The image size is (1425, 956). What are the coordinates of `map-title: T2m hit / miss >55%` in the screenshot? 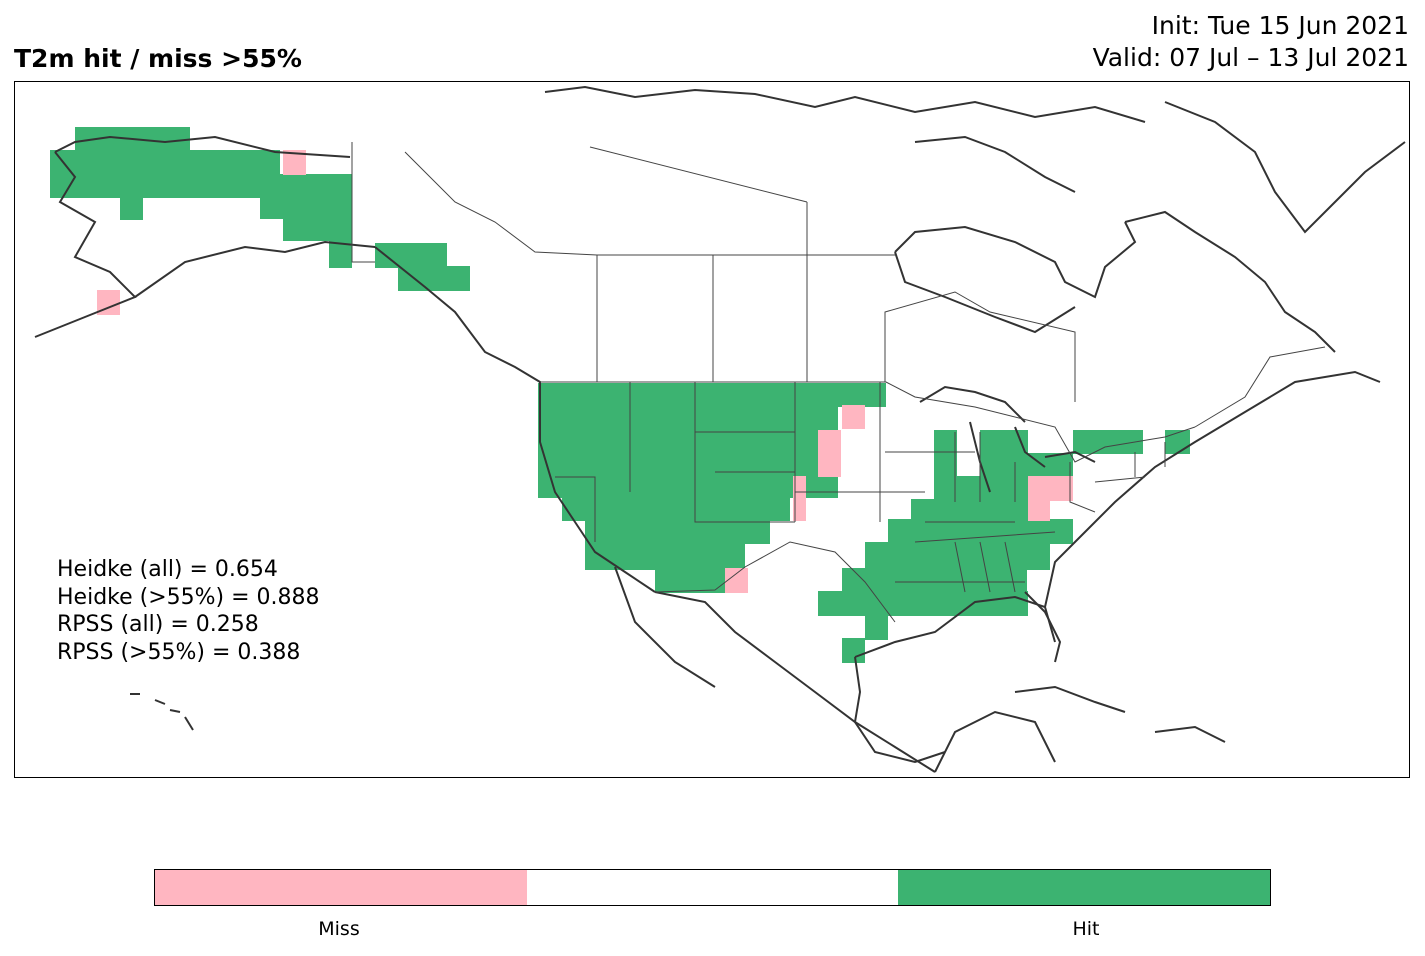 It's located at (158, 58).